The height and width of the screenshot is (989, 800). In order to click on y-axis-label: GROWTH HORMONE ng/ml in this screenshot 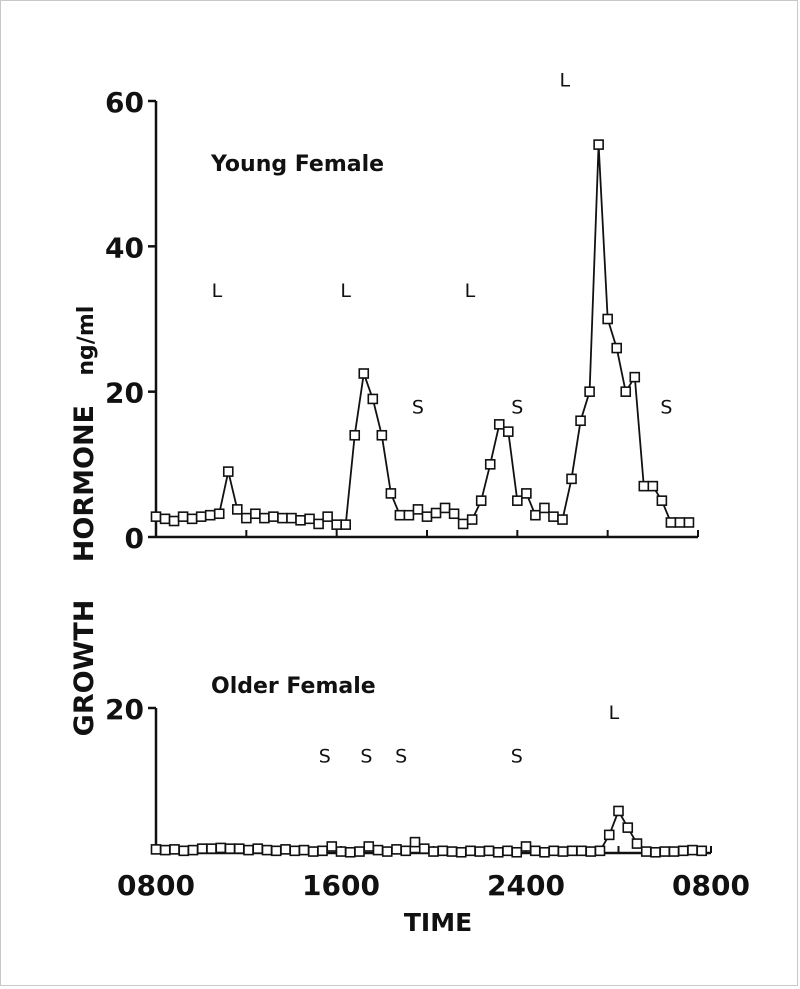, I will do `click(84, 521)`.